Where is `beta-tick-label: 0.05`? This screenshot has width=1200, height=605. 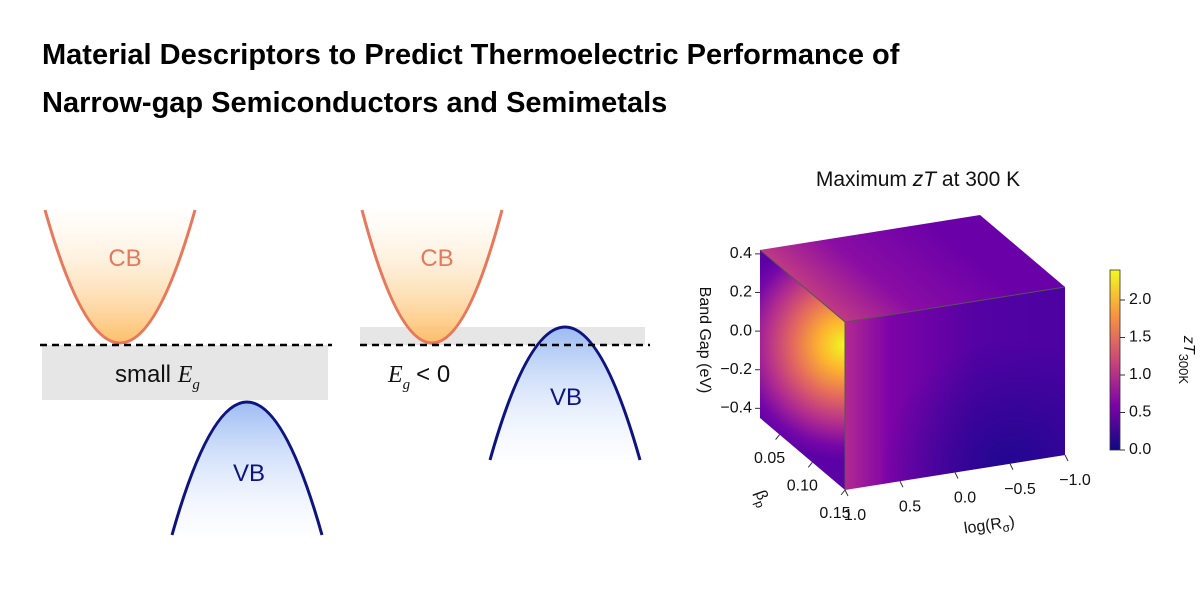 beta-tick-label: 0.05 is located at coordinates (769, 458).